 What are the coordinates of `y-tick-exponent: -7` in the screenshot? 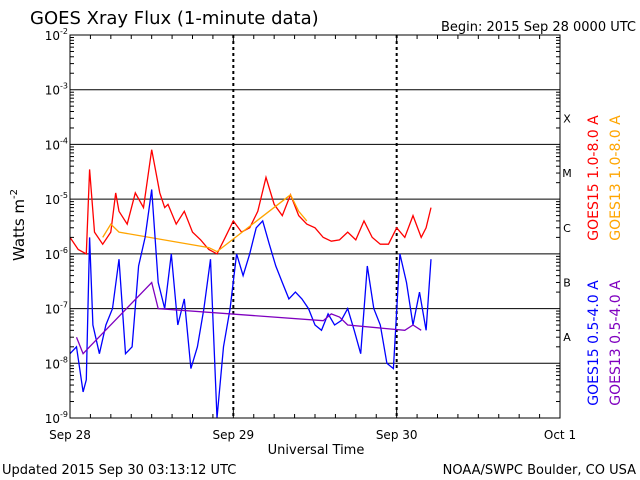 It's located at (64, 305).